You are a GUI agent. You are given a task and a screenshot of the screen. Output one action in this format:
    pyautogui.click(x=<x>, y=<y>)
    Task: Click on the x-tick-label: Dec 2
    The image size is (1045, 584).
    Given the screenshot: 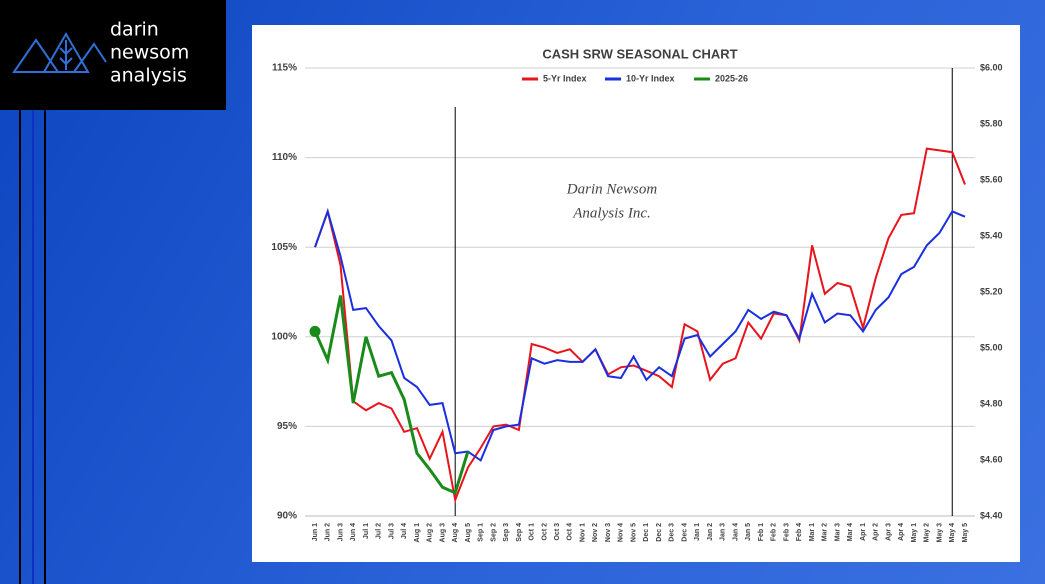 What is the action you would take?
    pyautogui.click(x=659, y=532)
    